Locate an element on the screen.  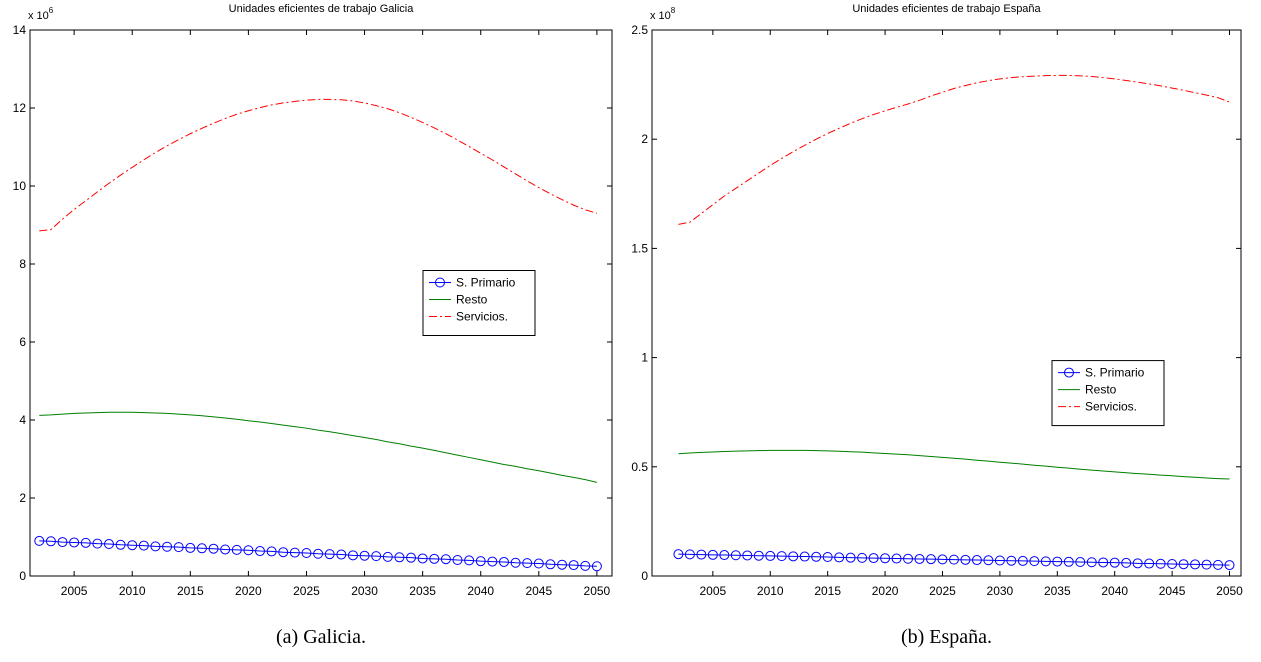
legend-label: Resto is located at coordinates (1101, 390).